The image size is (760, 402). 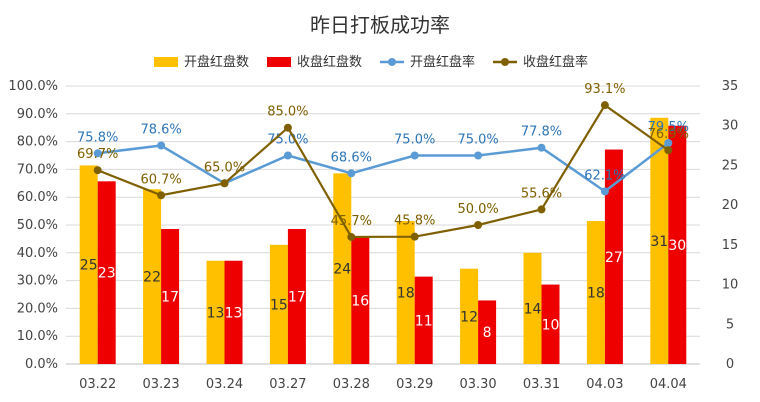 I want to click on bar-value-label: 18, so click(x=596, y=294).